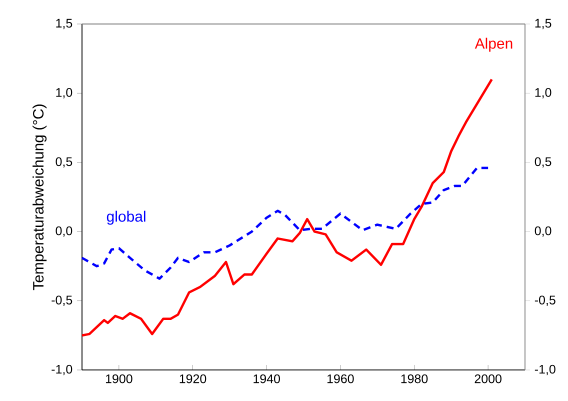 This screenshot has width=568, height=401. Describe the element at coordinates (267, 379) in the screenshot. I see `x-tick-label: 1940` at that location.